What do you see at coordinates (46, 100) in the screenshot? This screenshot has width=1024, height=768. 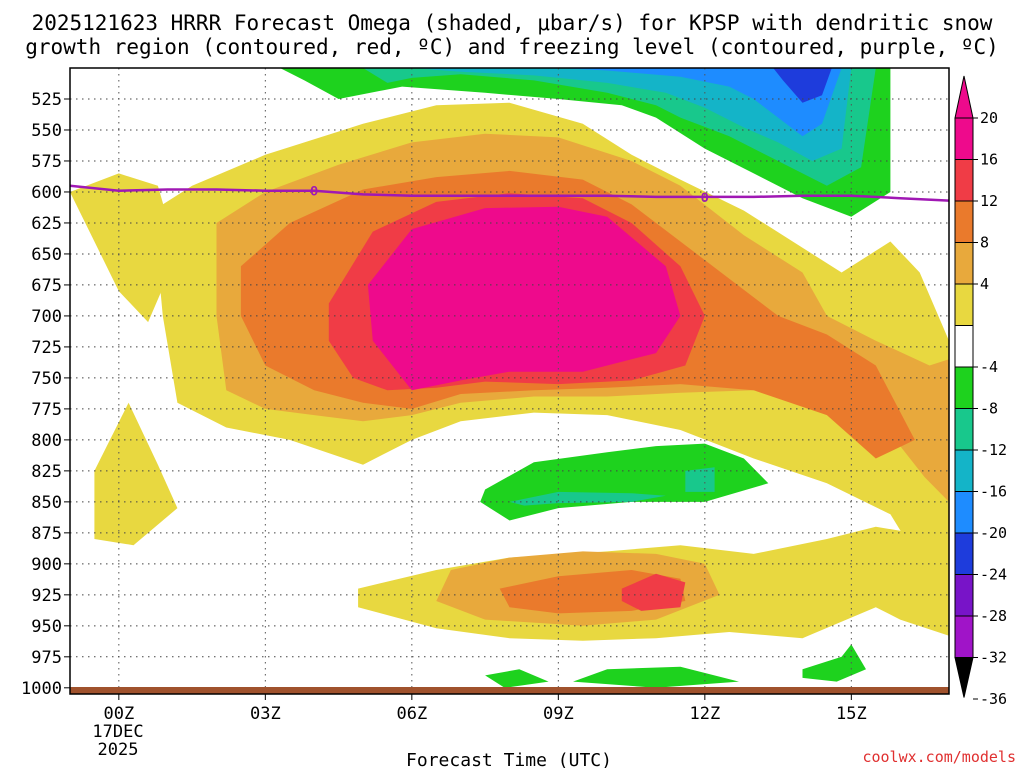 I see `y-tick-label: 525` at bounding box center [46, 100].